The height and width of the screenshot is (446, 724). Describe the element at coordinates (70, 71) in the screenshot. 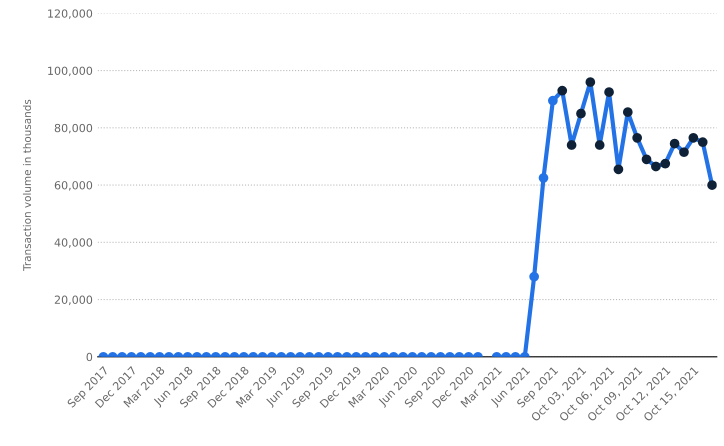

I see `y-tick-label: 100,000` at that location.